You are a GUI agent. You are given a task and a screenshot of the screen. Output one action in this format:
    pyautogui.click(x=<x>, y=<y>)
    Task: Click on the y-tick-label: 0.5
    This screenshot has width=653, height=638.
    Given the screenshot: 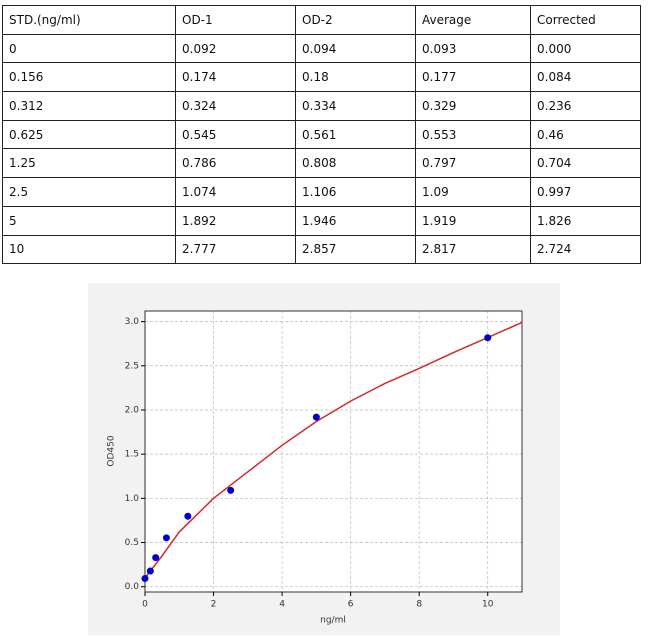 What is the action you would take?
    pyautogui.click(x=132, y=543)
    